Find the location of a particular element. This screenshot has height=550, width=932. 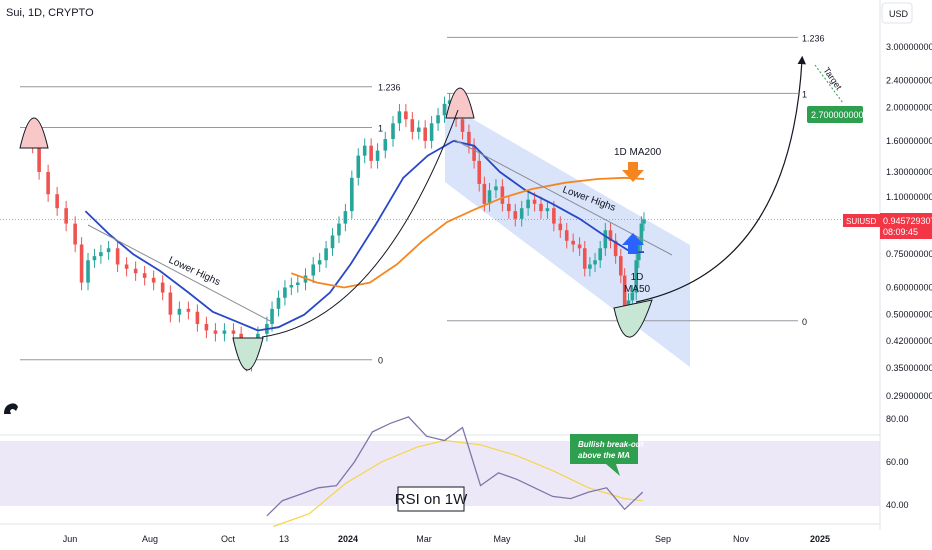

fib-level-left-label: 1.236 is located at coordinates (389, 88).